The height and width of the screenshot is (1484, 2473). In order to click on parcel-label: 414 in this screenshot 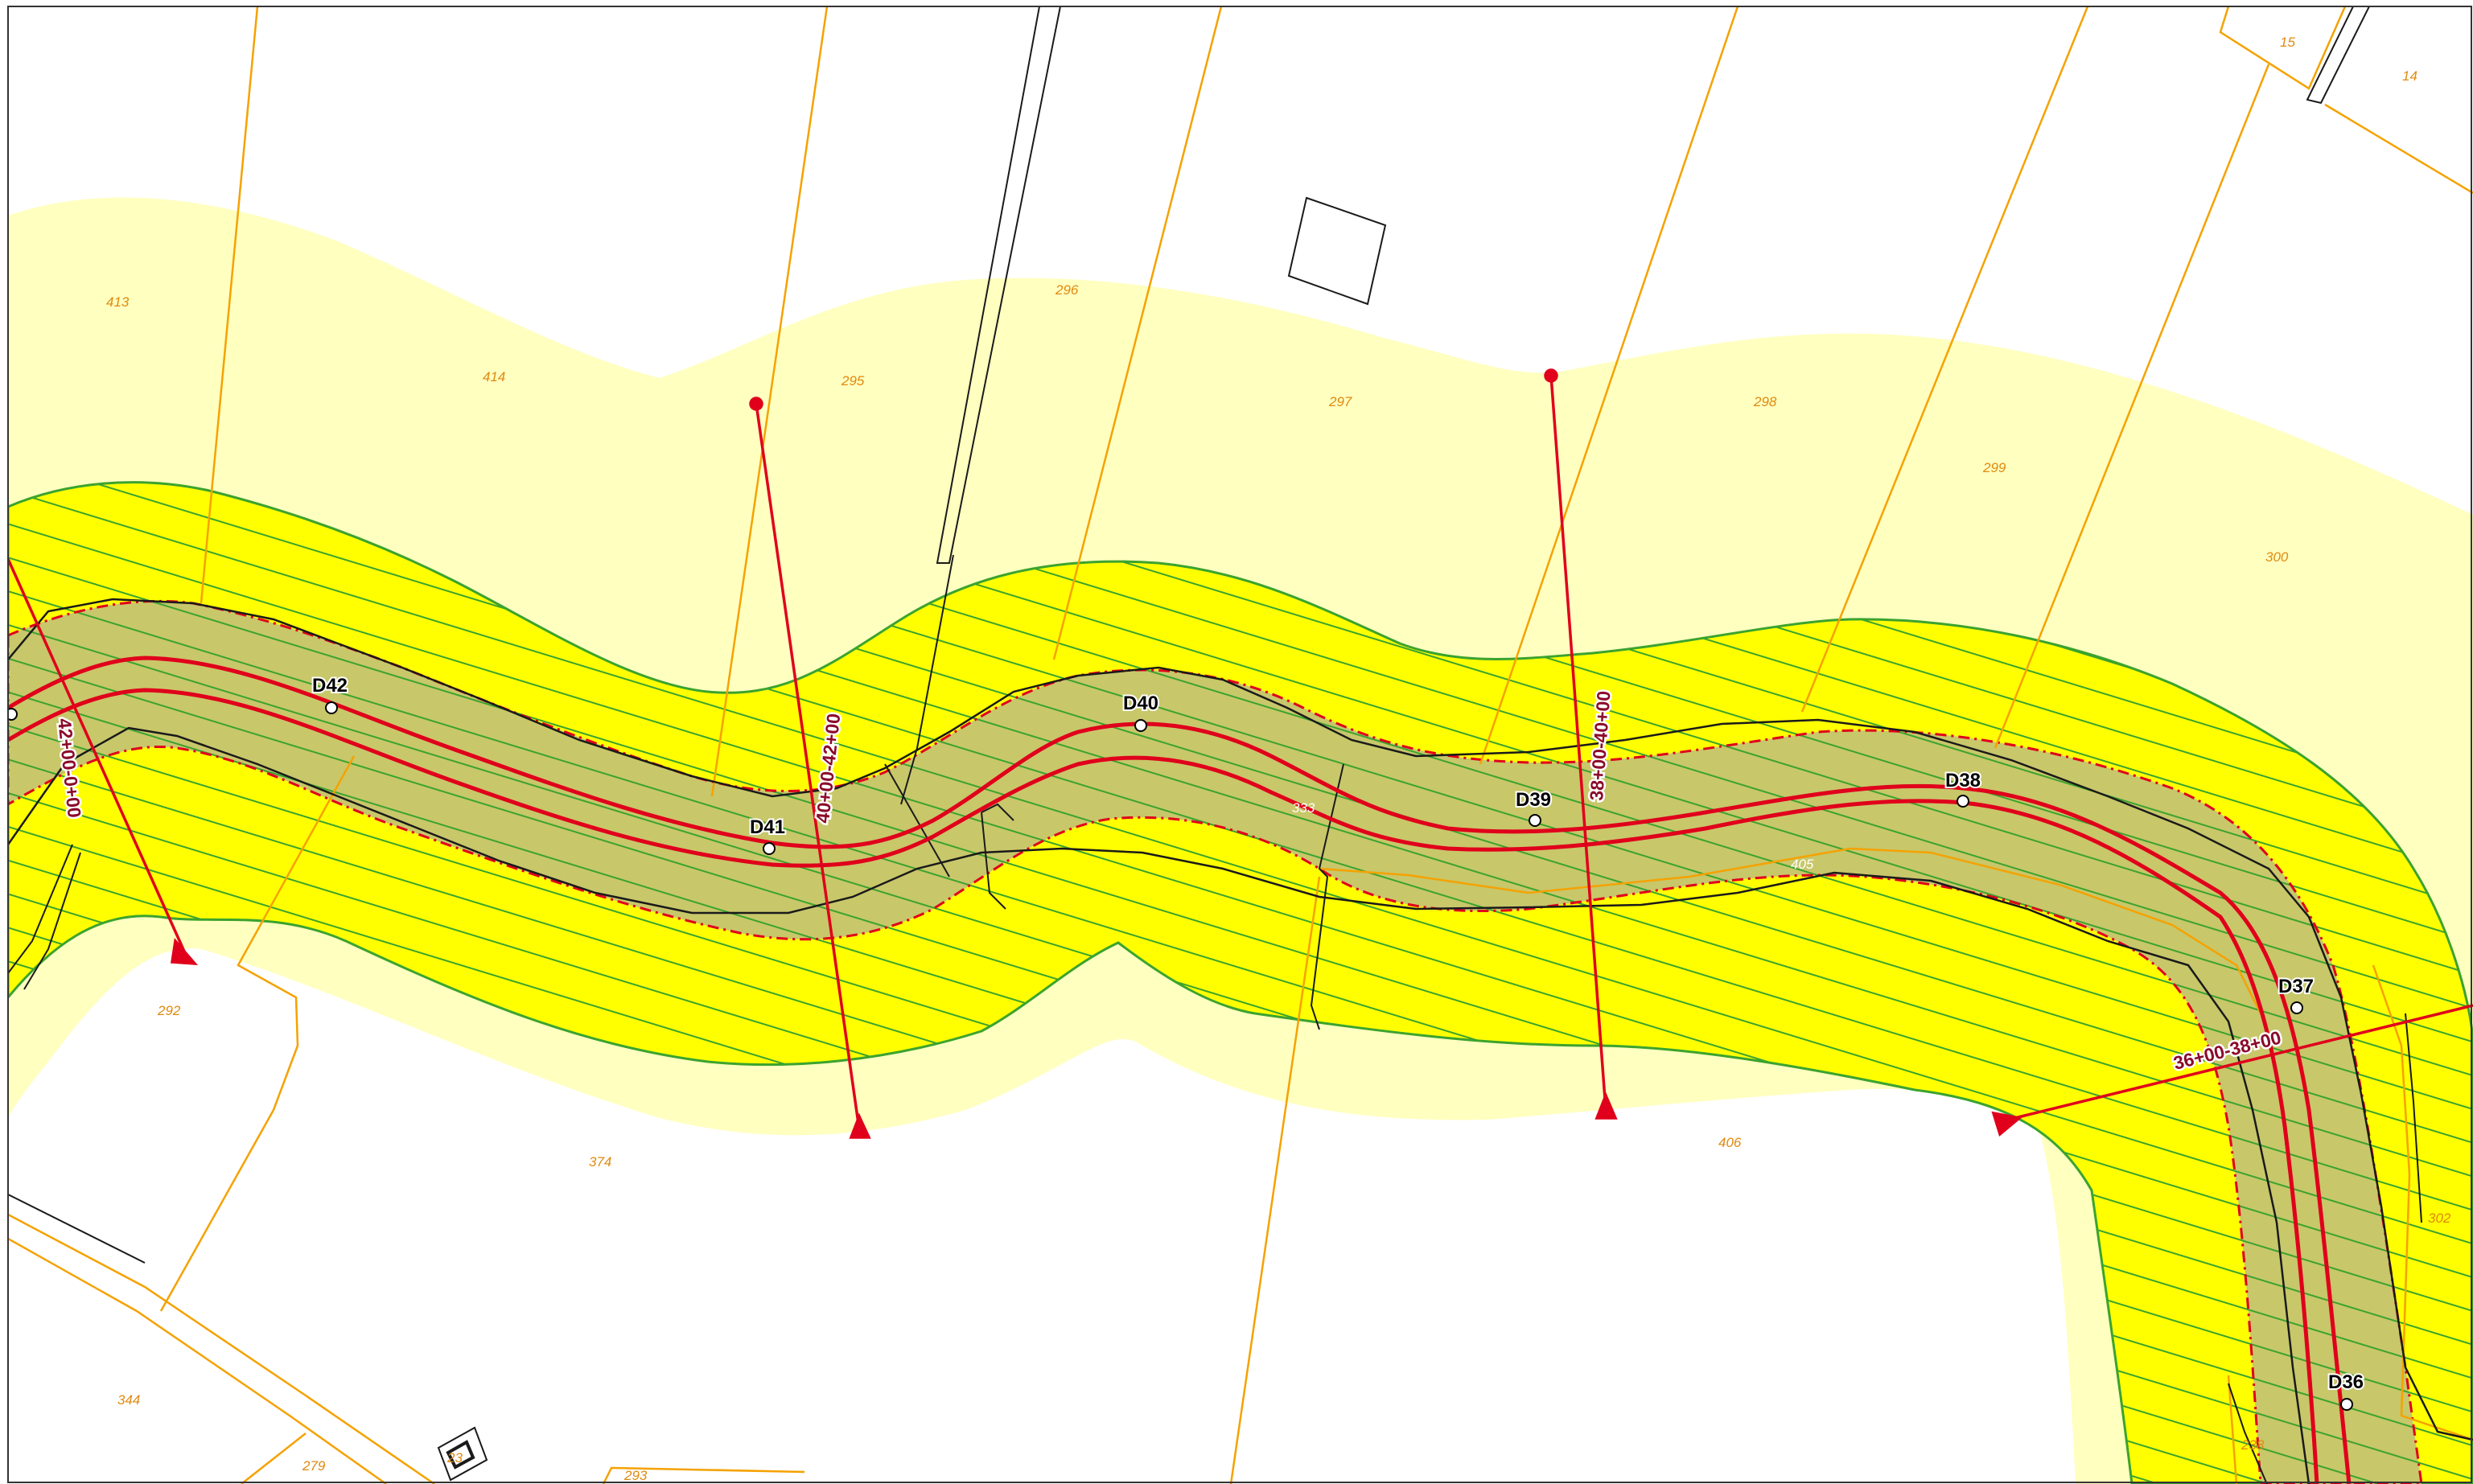, I will do `click(494, 377)`.